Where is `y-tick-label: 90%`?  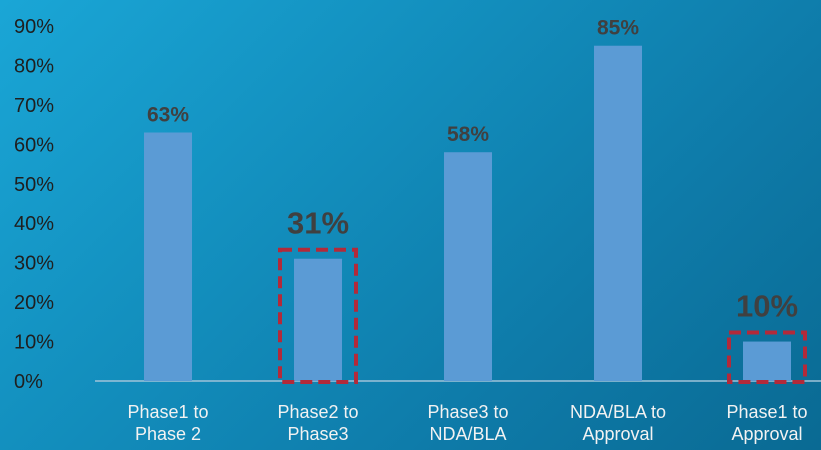 y-tick-label: 90% is located at coordinates (34, 27).